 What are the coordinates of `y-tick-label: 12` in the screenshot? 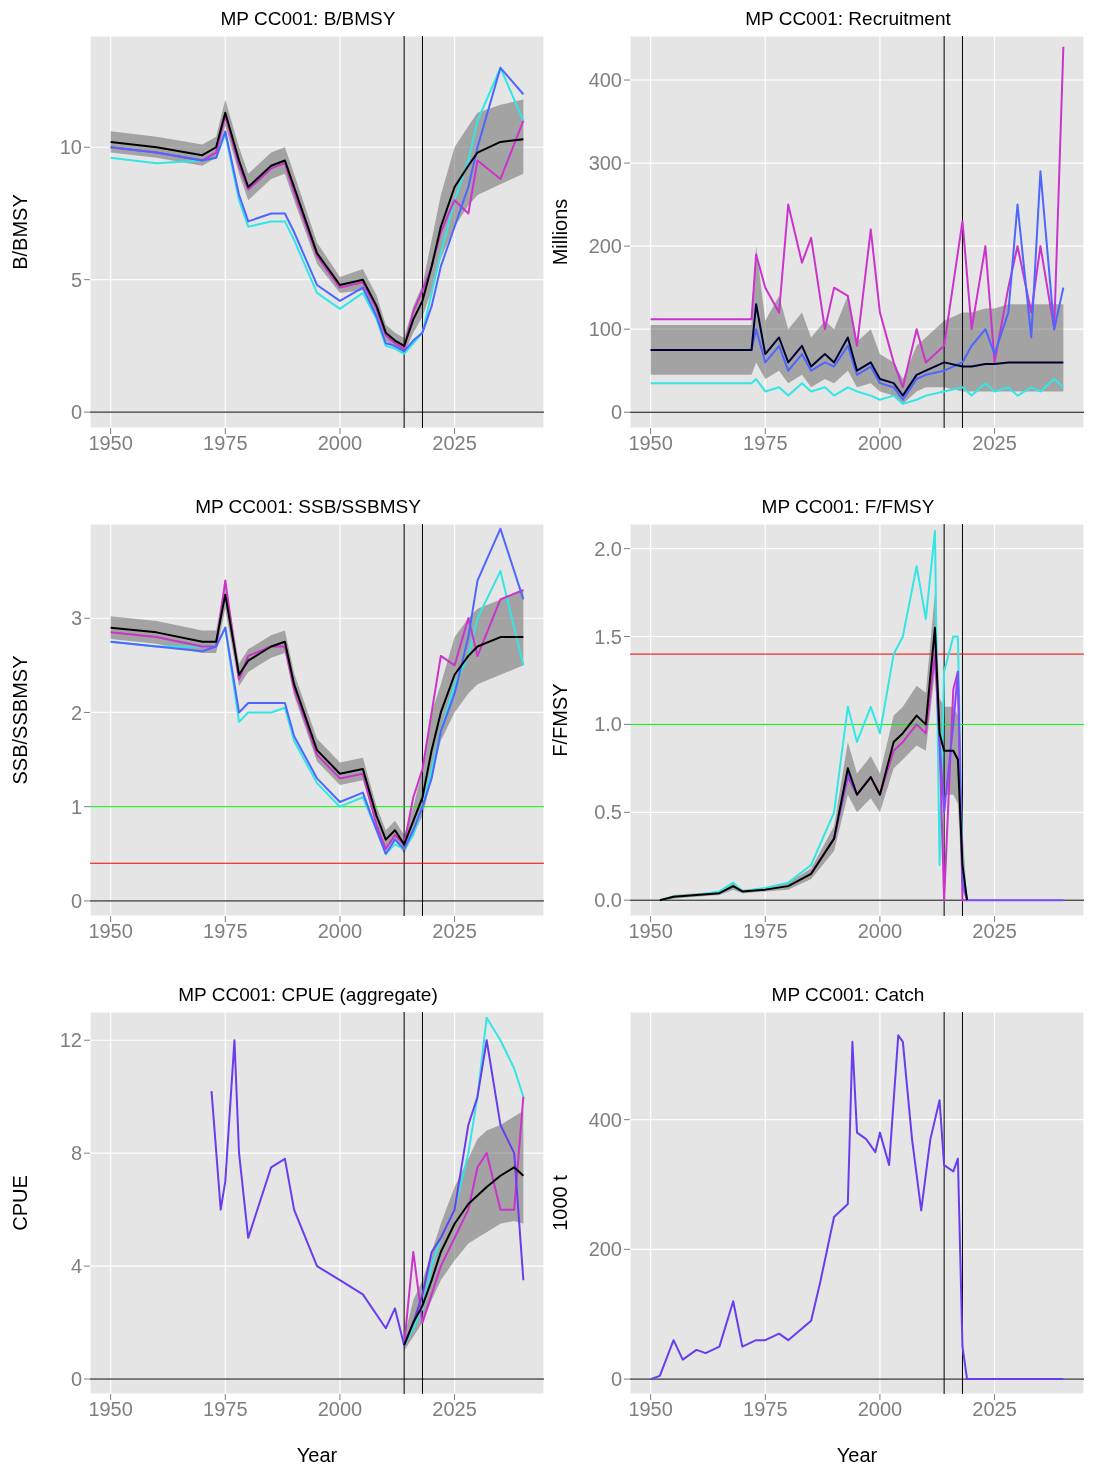 It's located at (70, 1040).